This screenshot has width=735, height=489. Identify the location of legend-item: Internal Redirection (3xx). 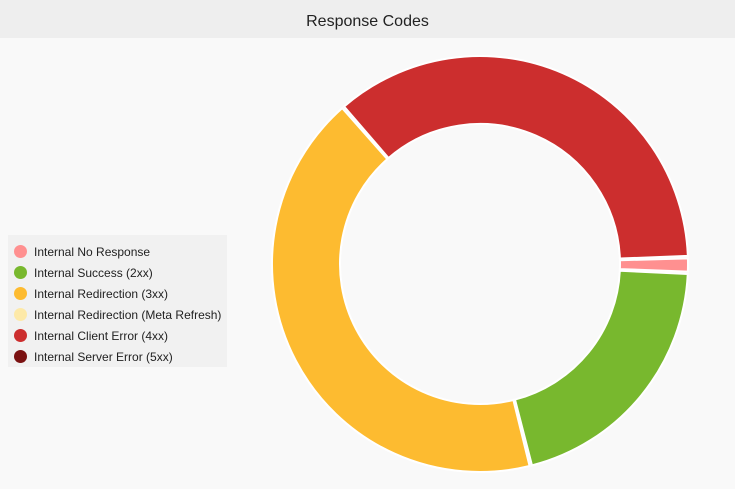
(117, 293).